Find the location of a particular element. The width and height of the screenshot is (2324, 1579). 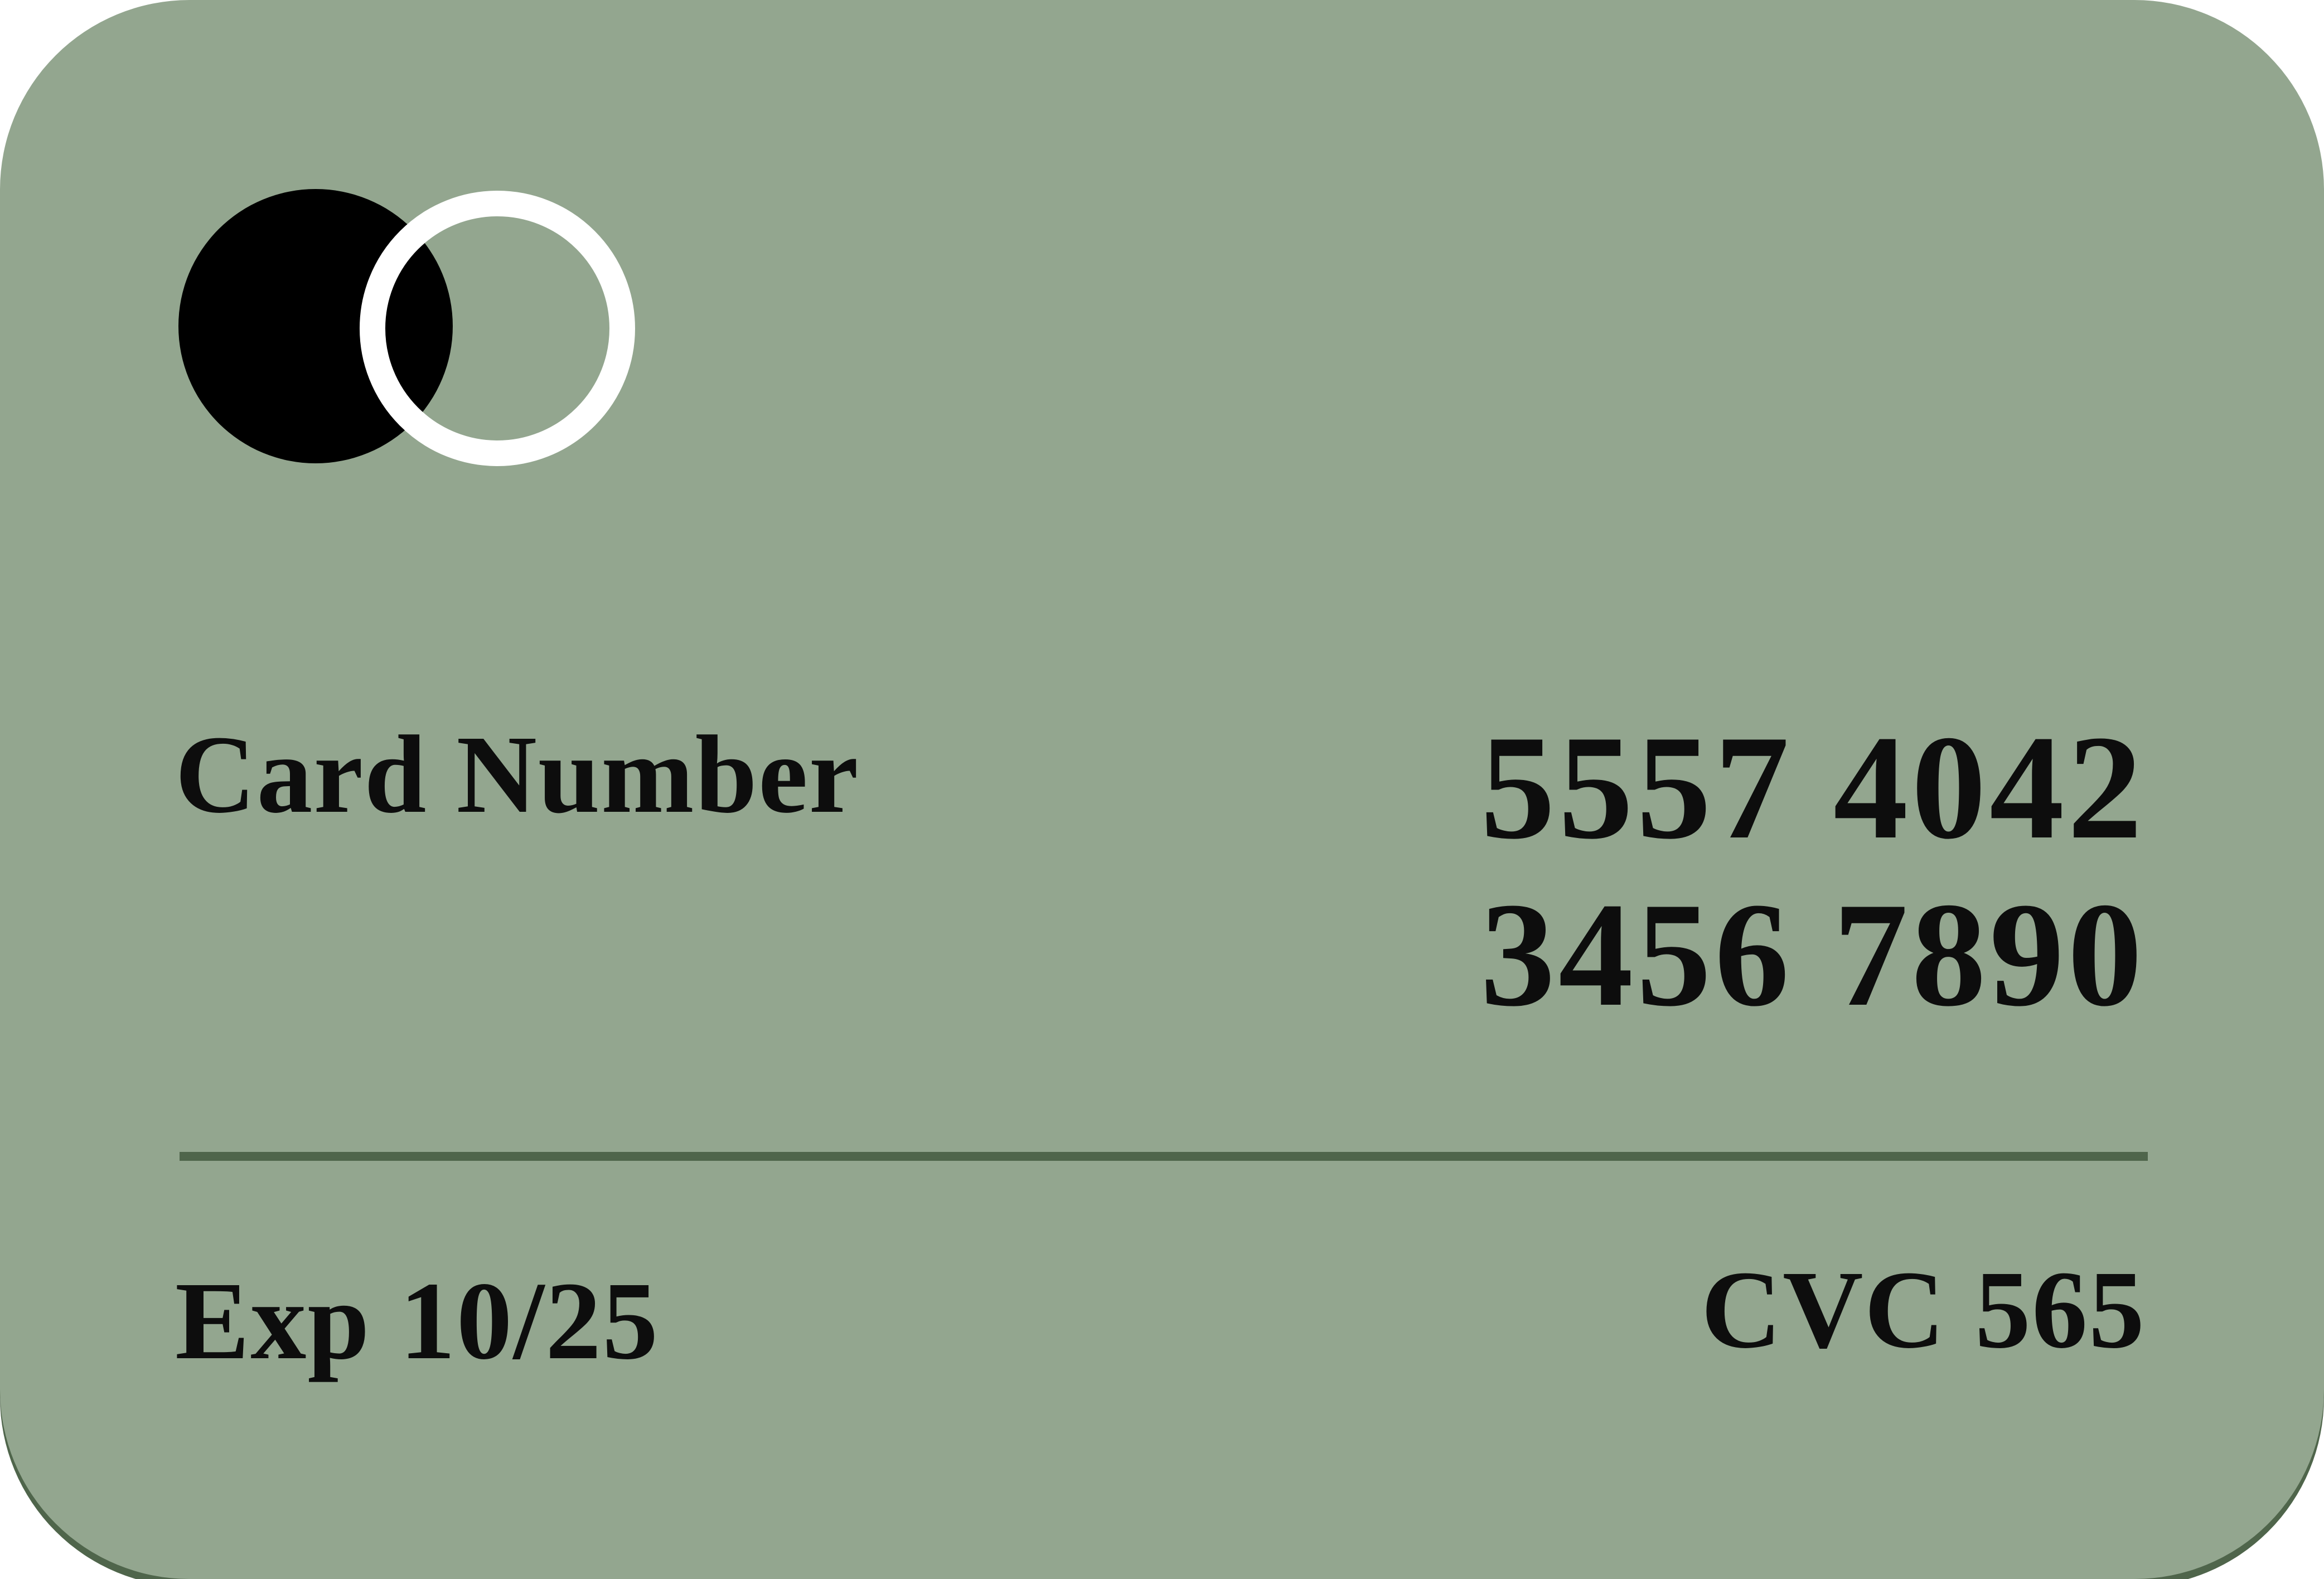

card-number: 5557 4042 3456 7890 is located at coordinates (1813, 871).